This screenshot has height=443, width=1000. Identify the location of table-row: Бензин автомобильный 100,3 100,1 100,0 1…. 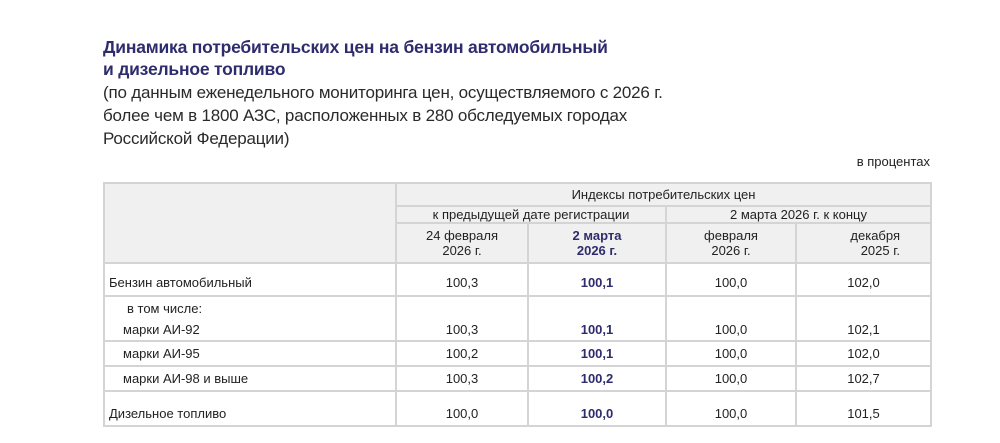
(517, 279).